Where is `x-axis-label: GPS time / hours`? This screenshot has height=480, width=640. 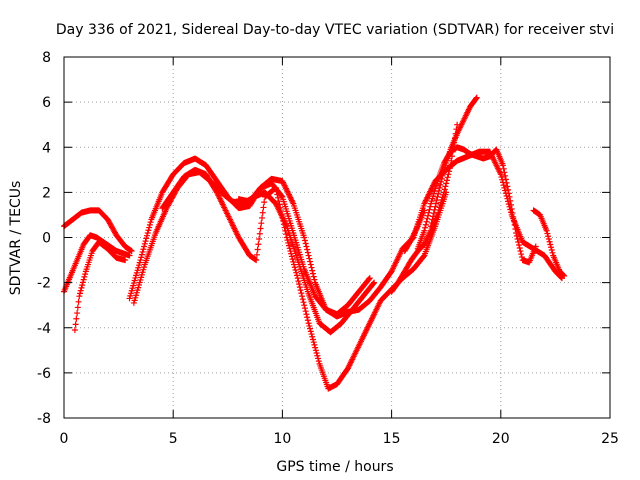 x-axis-label: GPS time / hours is located at coordinates (334, 467).